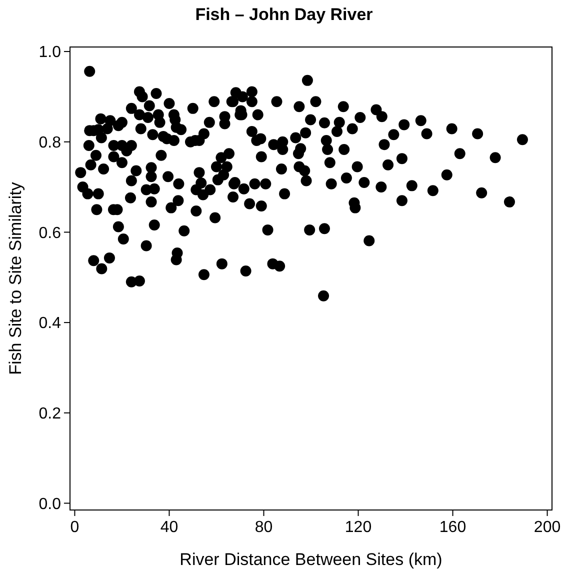 The image size is (568, 579). I want to click on x-axis-title: River Distance Between Sites (km), so click(311, 559).